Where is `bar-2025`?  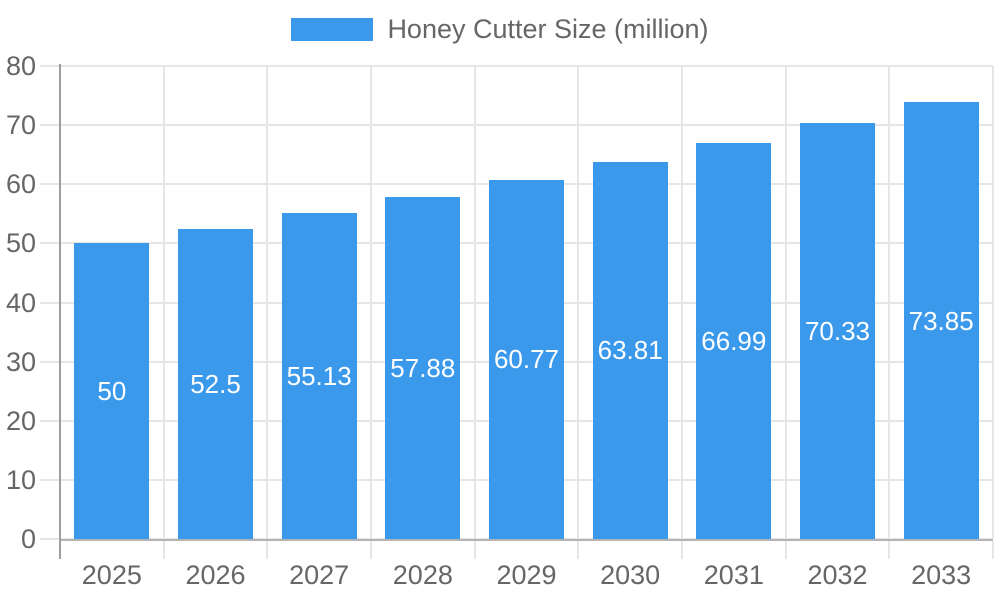
bar-2025 is located at coordinates (112, 391).